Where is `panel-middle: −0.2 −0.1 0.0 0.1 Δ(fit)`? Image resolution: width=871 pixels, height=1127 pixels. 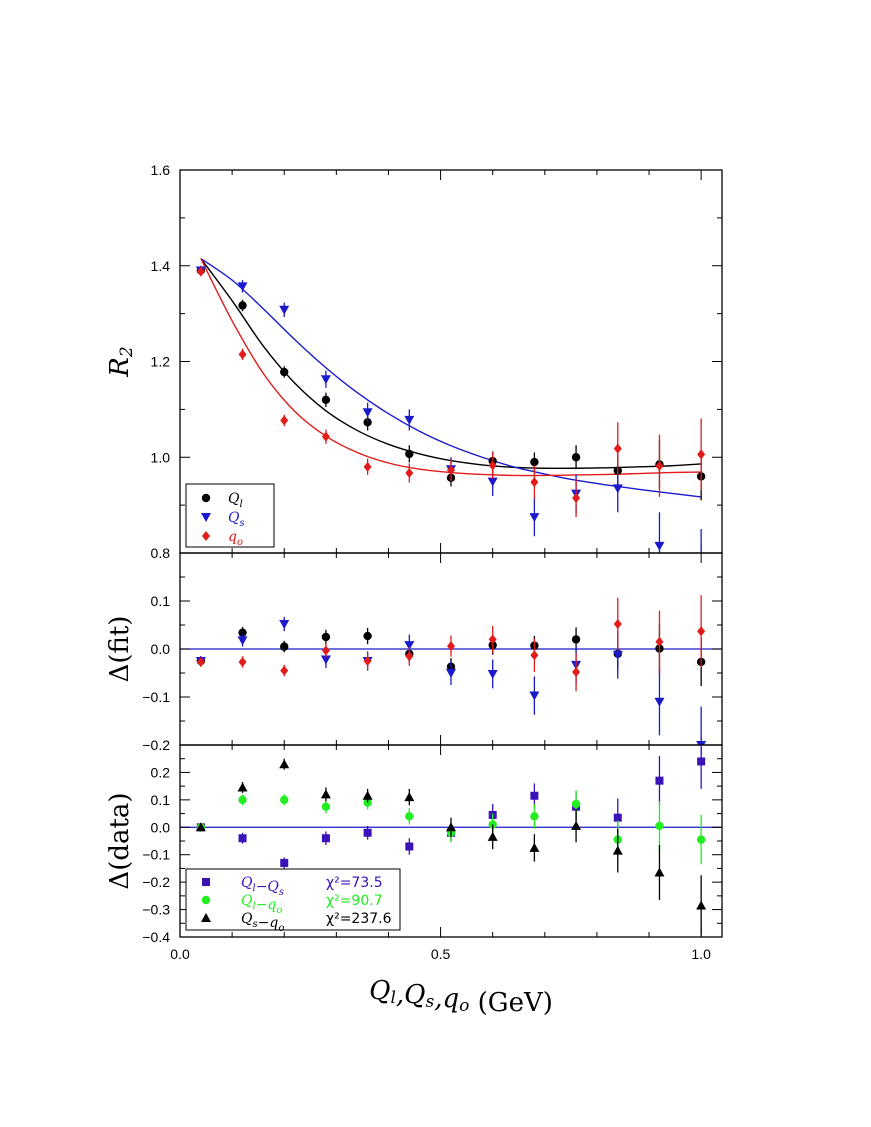 panel-middle: −0.2 −0.1 0.0 0.1 Δ(fit) is located at coordinates (414, 652).